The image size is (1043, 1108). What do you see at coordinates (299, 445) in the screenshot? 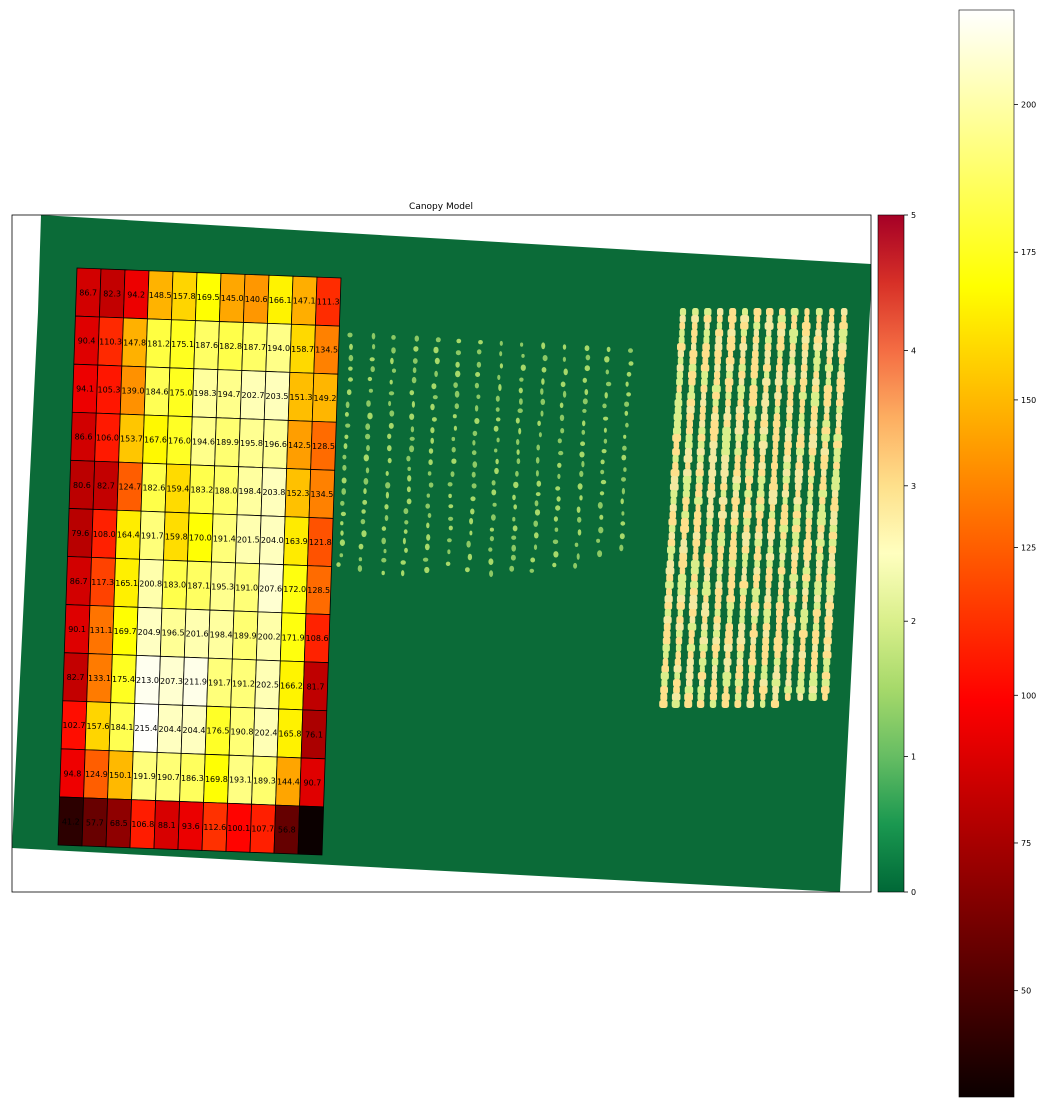
I see `grid-cell-label: 142.5` at bounding box center [299, 445].